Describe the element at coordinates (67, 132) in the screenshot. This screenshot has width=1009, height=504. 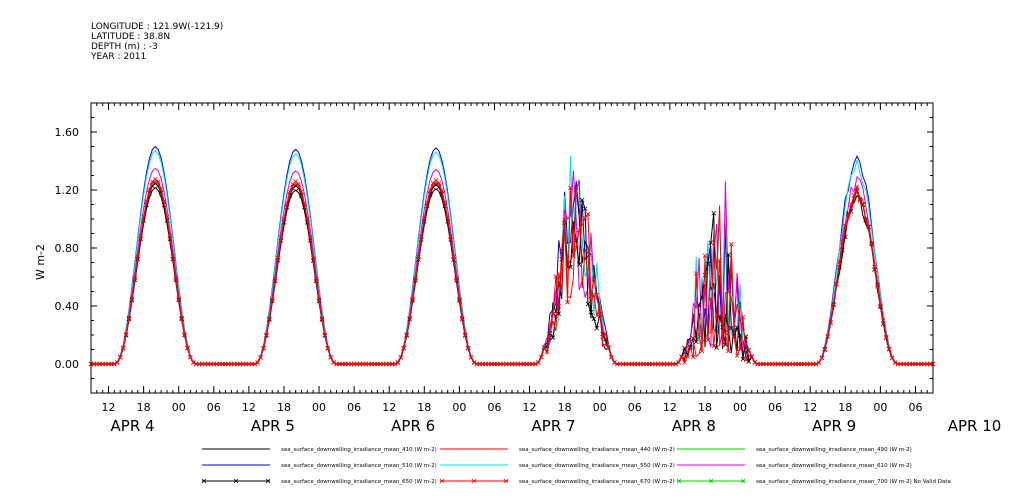
I see `y-tick-label: 1.60` at that location.